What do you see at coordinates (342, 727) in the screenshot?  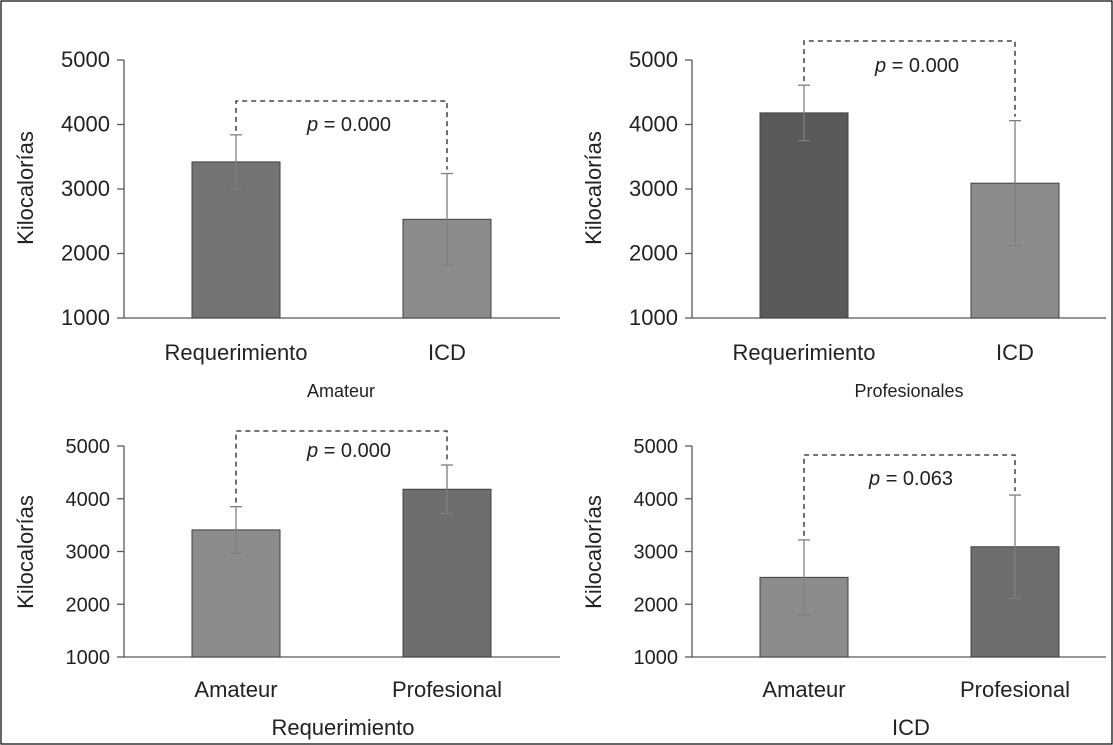 I see `xlabel: Requerimiento` at bounding box center [342, 727].